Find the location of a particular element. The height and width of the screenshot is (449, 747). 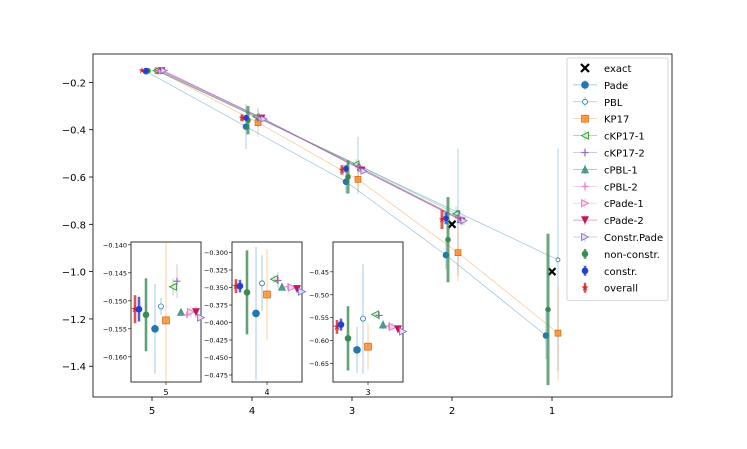

legend-marker-non-constr- is located at coordinates (585, 254).